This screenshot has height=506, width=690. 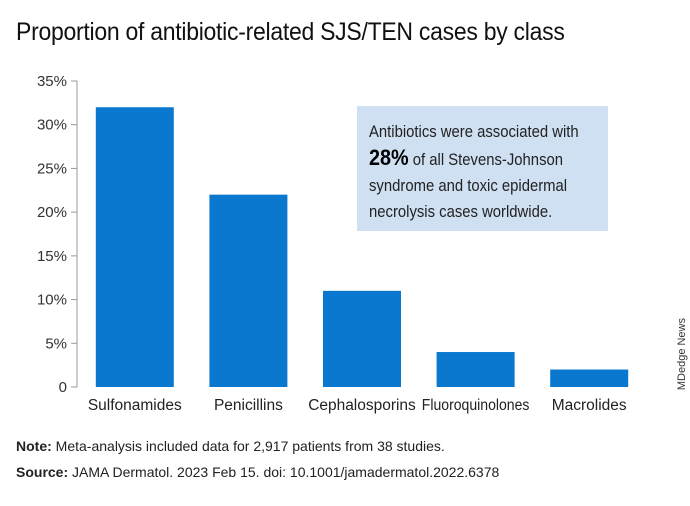 What do you see at coordinates (52, 168) in the screenshot?
I see `y-tick-label: 25%` at bounding box center [52, 168].